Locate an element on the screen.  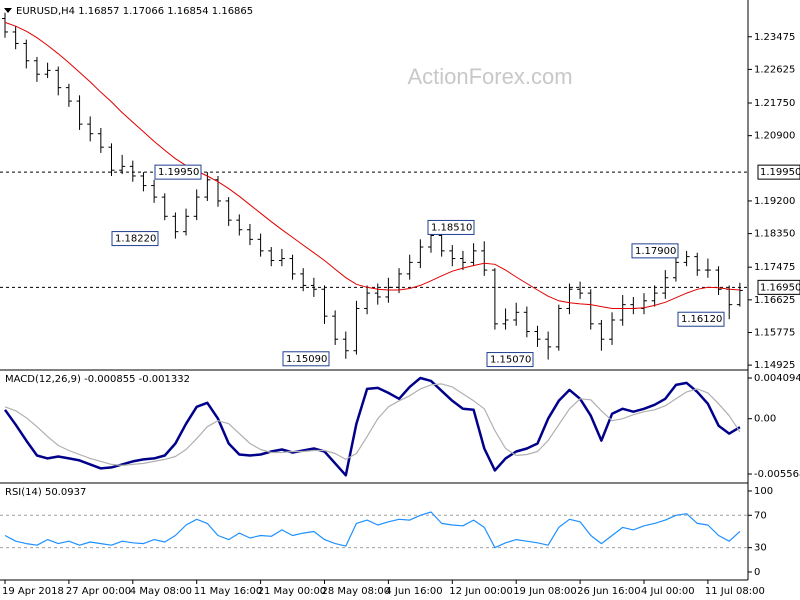
x-tick-label: 28 May 08:00 is located at coordinates (356, 591).